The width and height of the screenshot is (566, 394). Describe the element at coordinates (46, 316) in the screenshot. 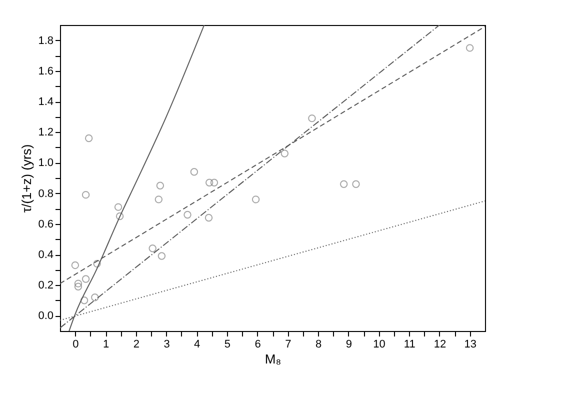

I see `y-tick-label: 0.0` at that location.